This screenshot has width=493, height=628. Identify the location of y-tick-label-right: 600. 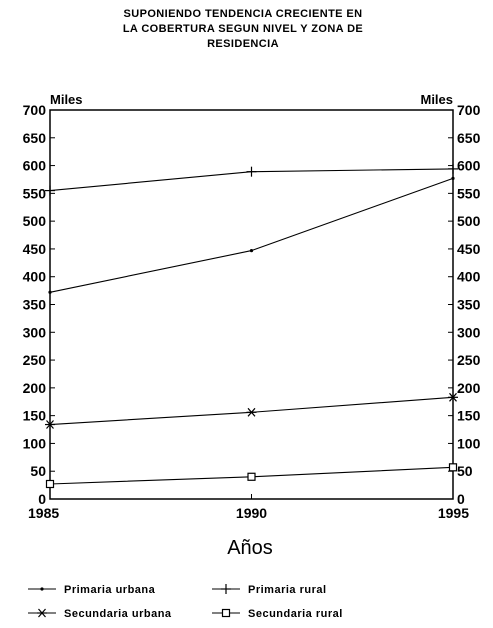
(469, 166).